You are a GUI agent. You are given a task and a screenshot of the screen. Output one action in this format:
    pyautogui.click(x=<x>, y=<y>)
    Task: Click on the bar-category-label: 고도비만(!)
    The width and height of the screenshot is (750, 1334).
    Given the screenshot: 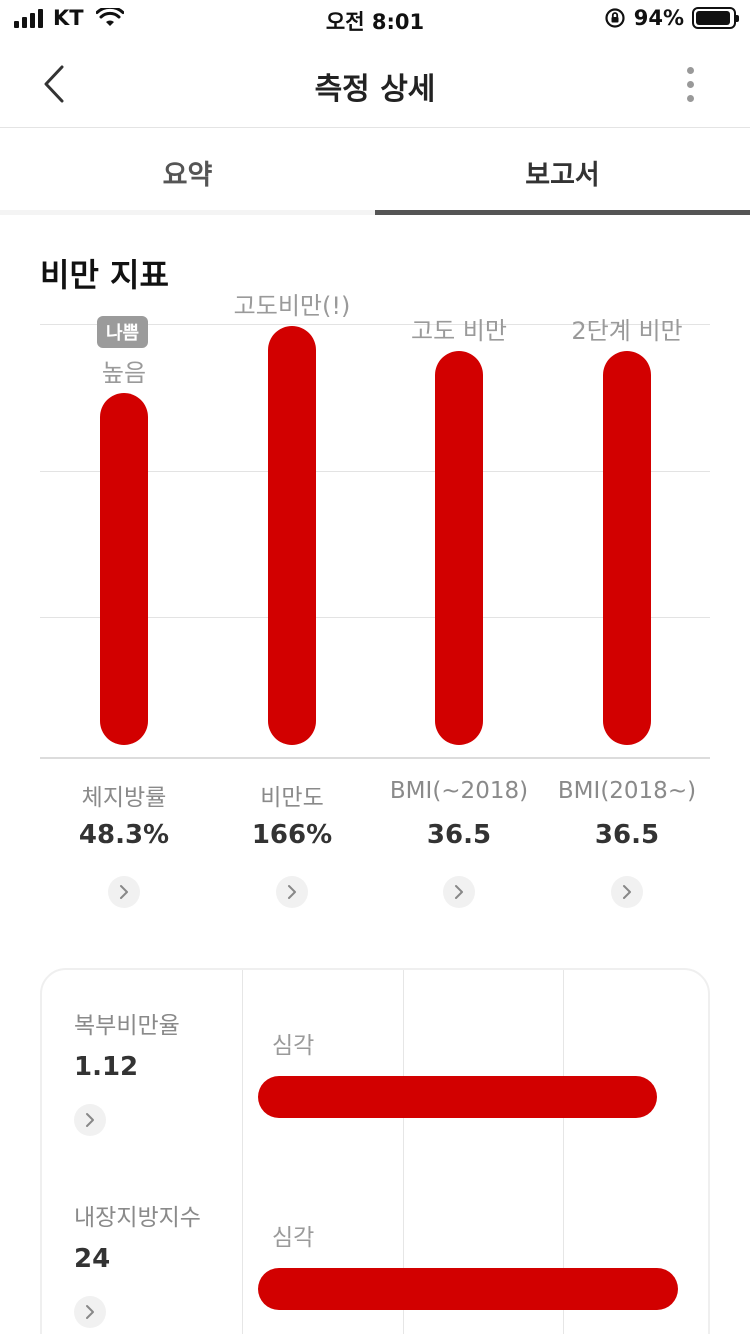 What is the action you would take?
    pyautogui.click(x=292, y=306)
    